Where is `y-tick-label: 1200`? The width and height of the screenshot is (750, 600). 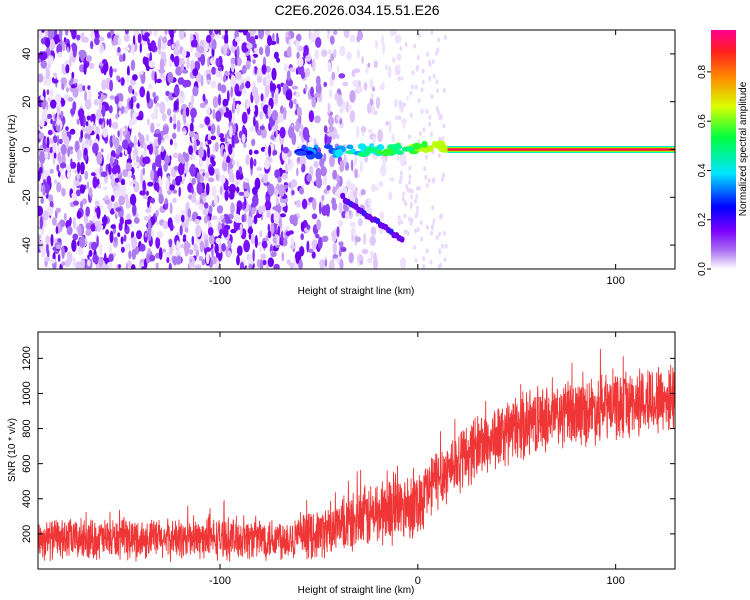 y-tick-label: 1200 is located at coordinates (27, 358).